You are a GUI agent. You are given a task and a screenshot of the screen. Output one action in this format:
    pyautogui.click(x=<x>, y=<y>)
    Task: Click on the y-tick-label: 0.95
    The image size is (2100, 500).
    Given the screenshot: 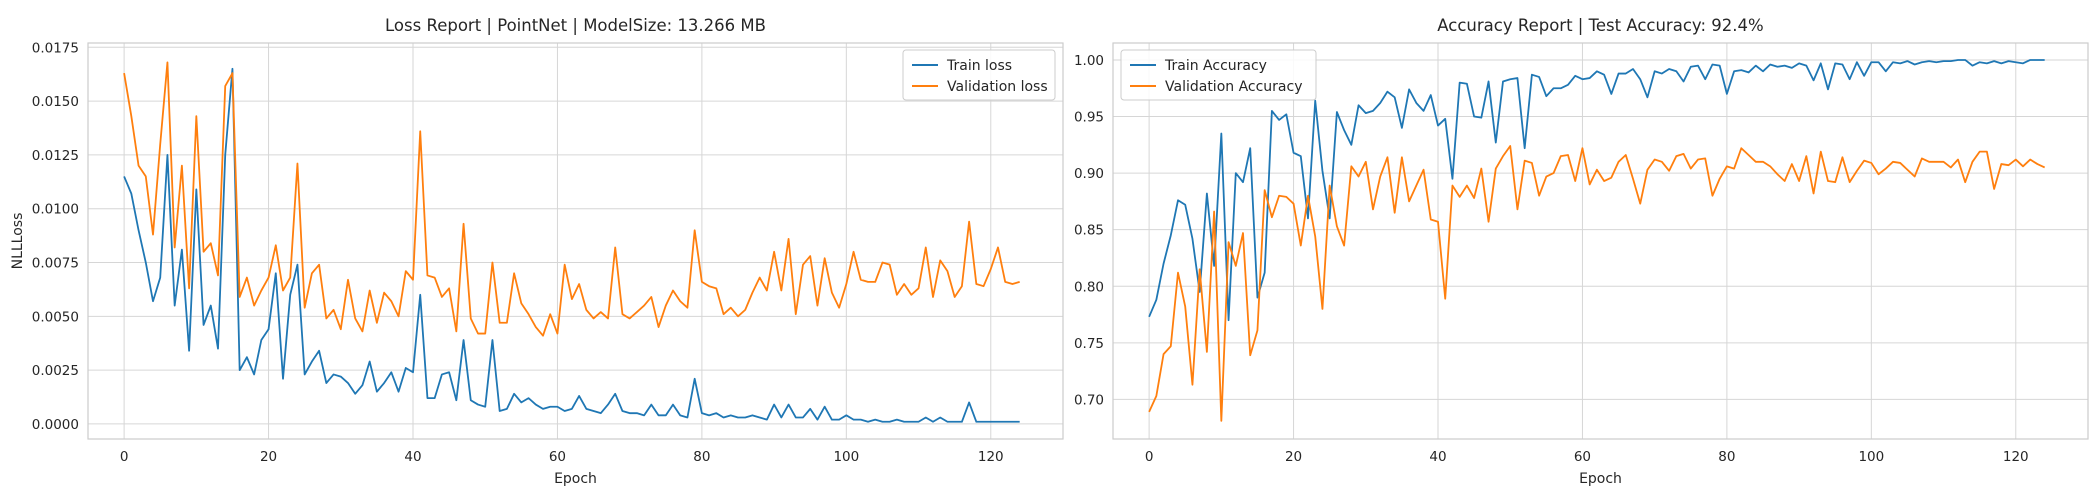 What is the action you would take?
    pyautogui.click(x=1089, y=118)
    